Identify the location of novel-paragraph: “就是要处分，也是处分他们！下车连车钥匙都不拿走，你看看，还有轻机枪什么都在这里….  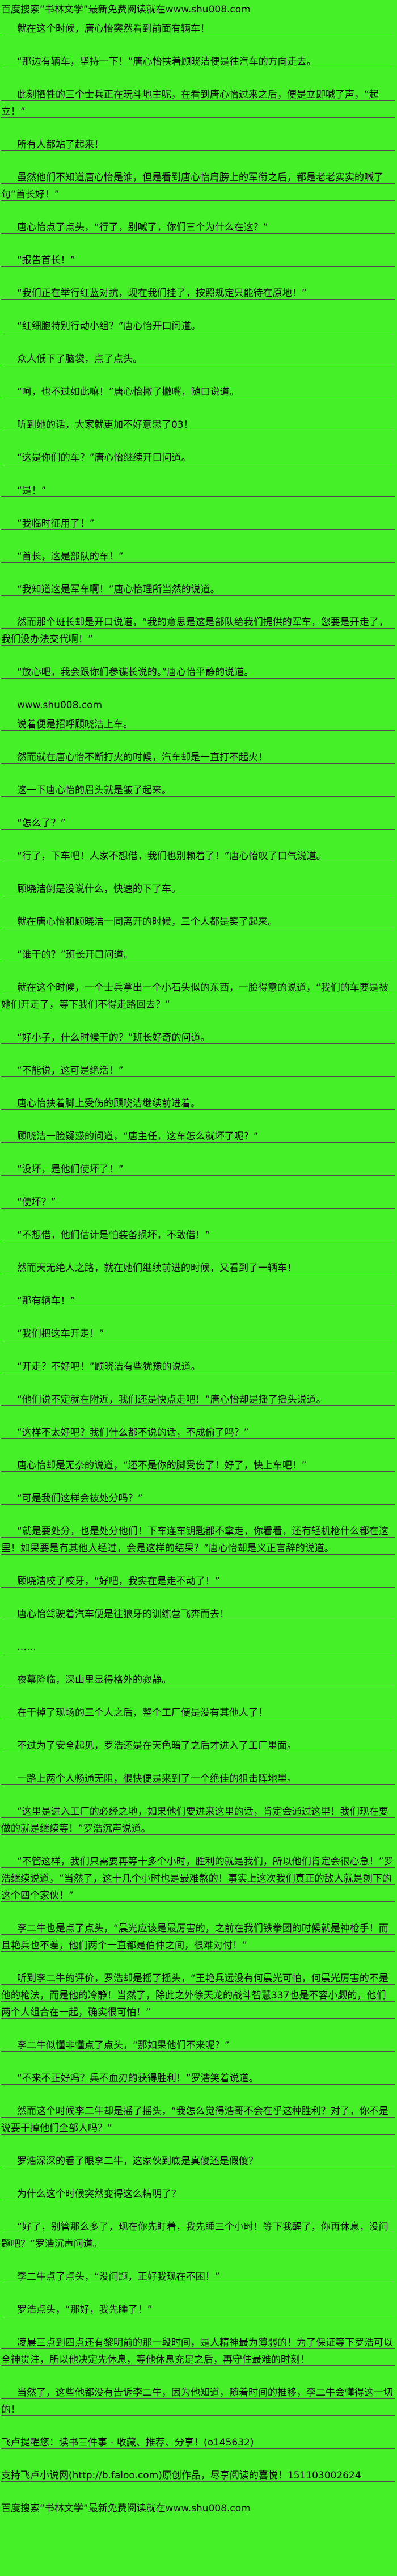
(198, 1540).